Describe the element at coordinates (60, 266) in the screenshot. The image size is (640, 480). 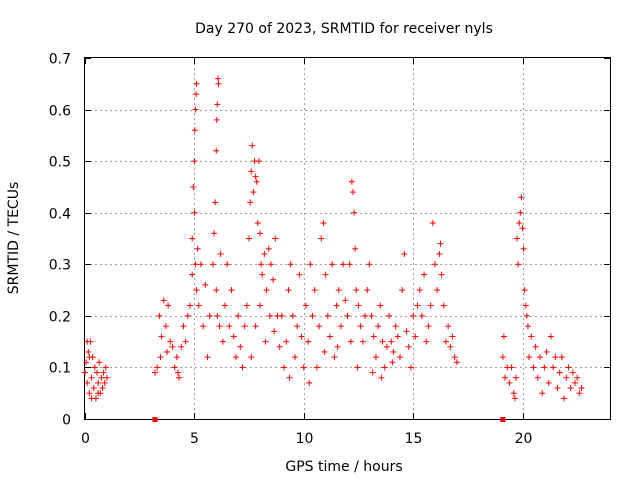
I see `y-tick-label: 0.3` at that location.